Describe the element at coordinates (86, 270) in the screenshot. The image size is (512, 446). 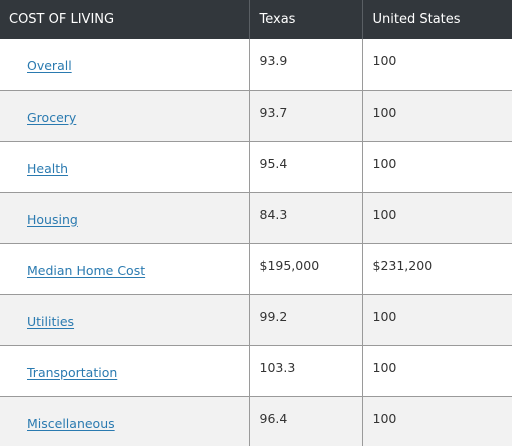
I see `category-link-median-home-cost: Median Home Cost` at that location.